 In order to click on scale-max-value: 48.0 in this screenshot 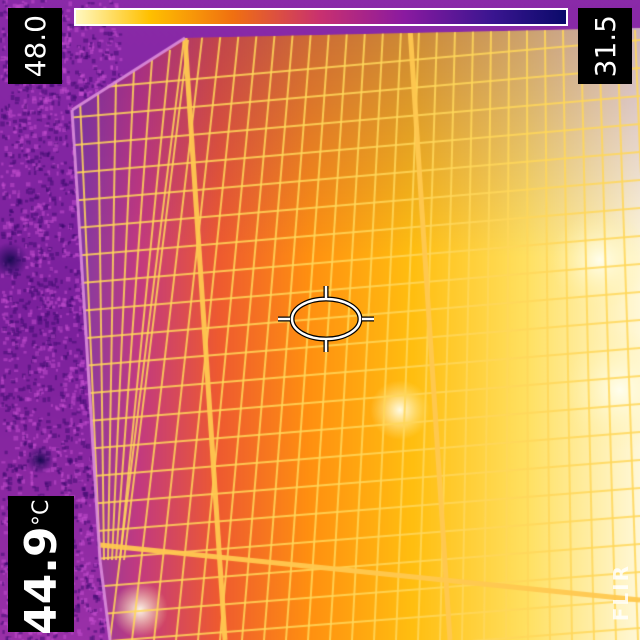, I will do `click(35, 46)`.